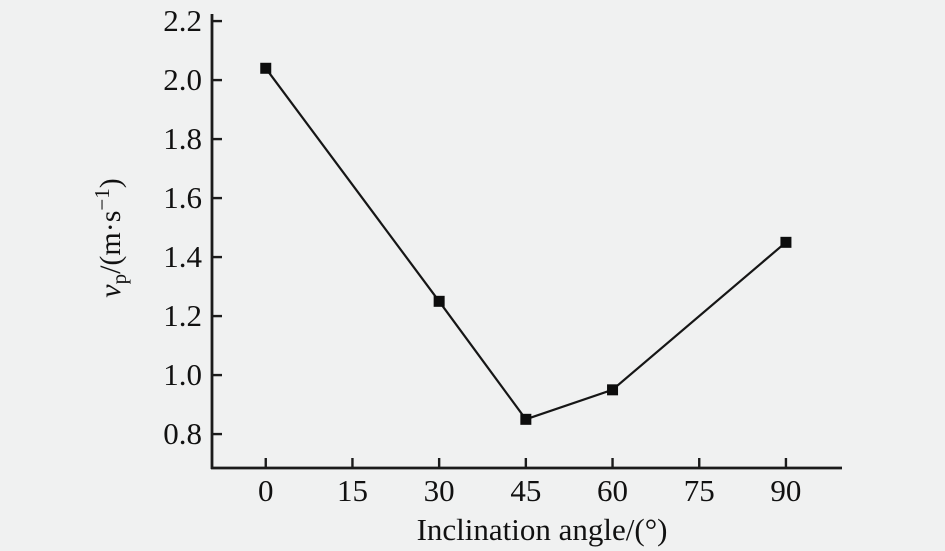  What do you see at coordinates (119, 279) in the screenshot?
I see `y-title-subscript: p` at bounding box center [119, 279].